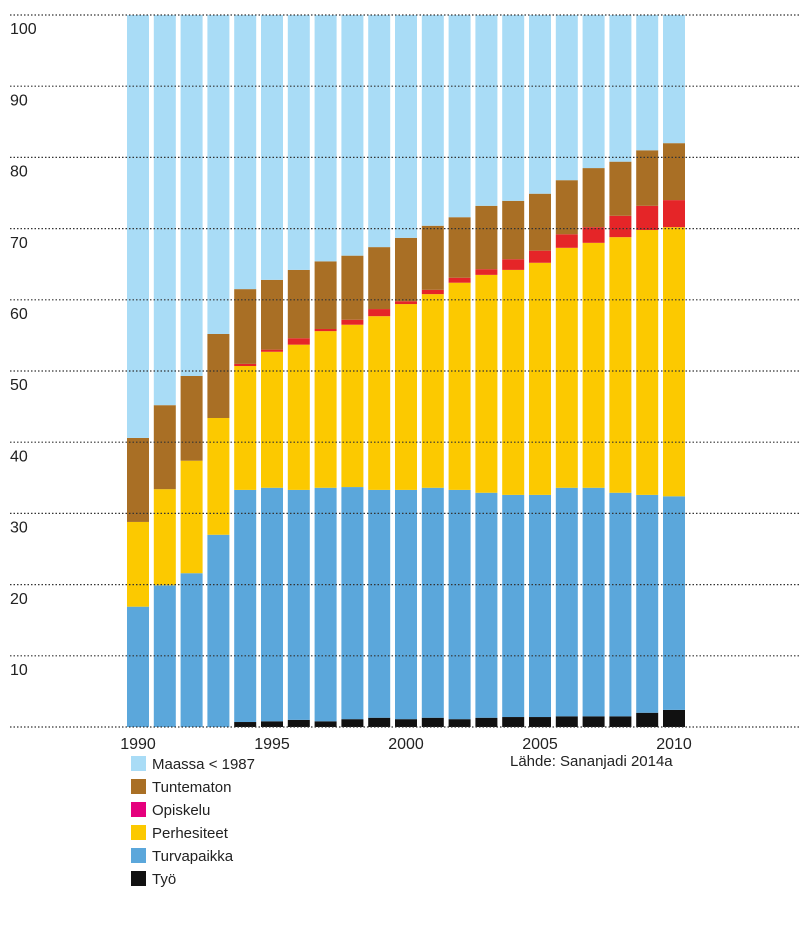 This screenshot has width=803, height=929. I want to click on legend-label: Turvapaikka, so click(193, 856).